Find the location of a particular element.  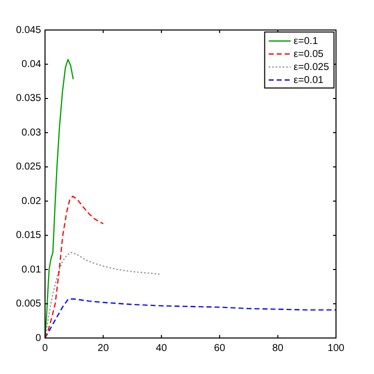

y-tick-label: 0.045 is located at coordinates (29, 30).